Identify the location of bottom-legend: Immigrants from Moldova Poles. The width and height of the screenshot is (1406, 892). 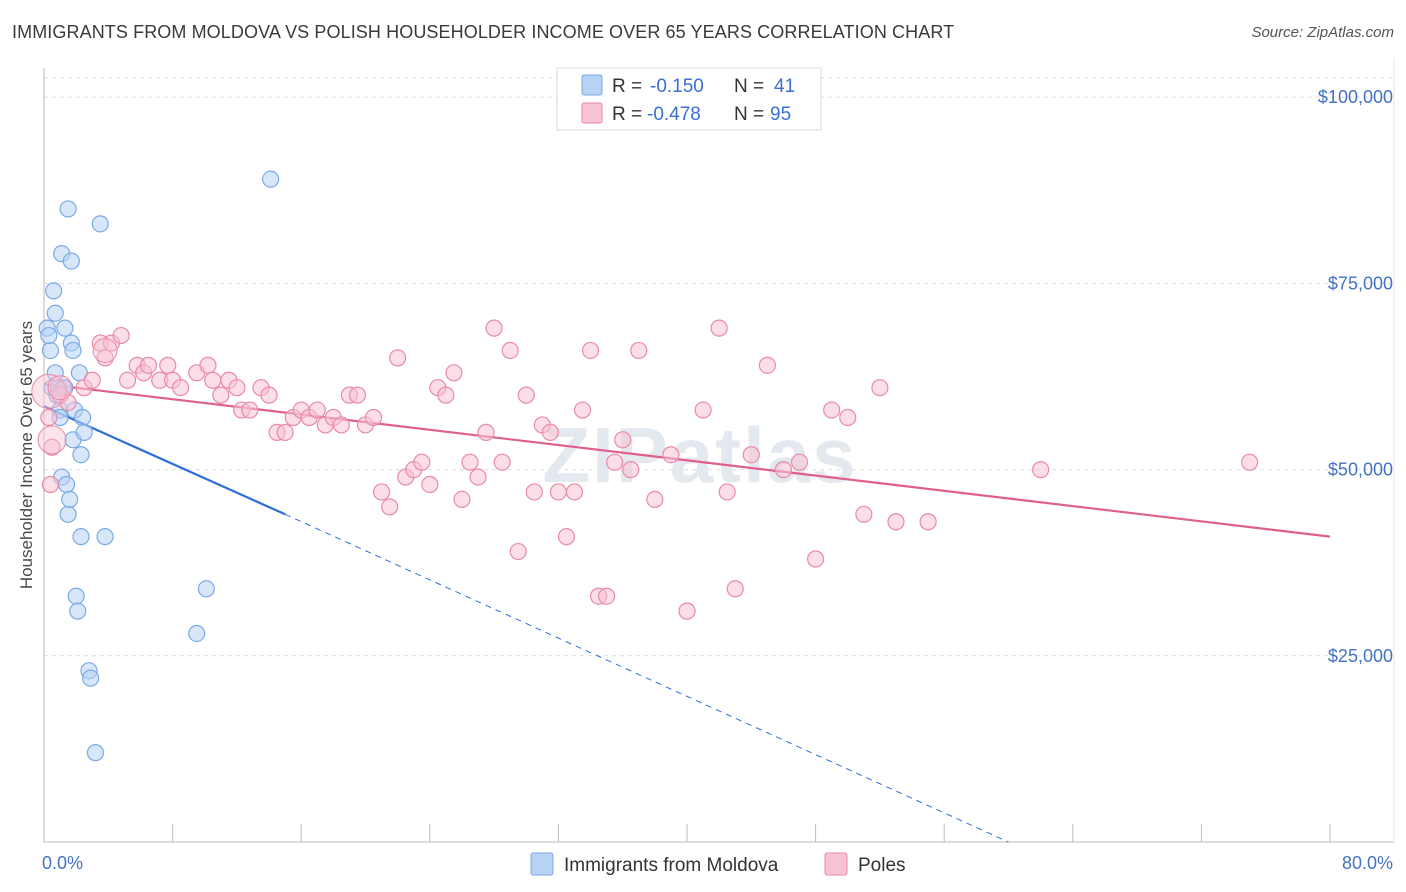
(718, 864).